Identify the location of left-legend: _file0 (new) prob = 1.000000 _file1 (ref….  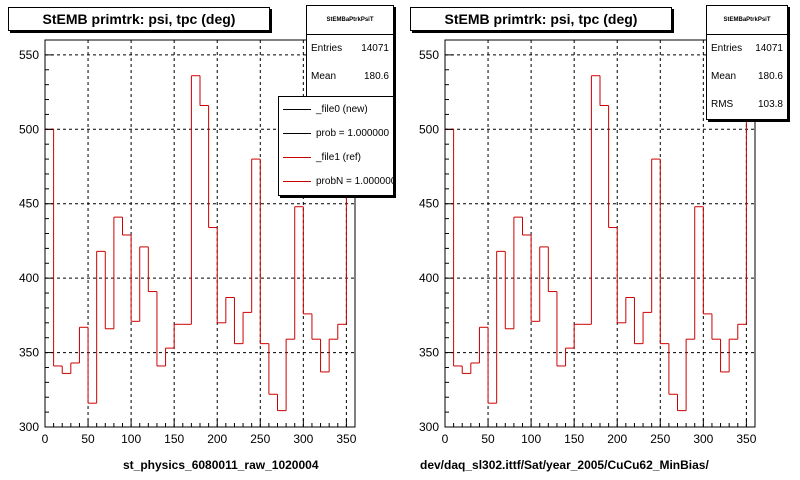
(336, 146).